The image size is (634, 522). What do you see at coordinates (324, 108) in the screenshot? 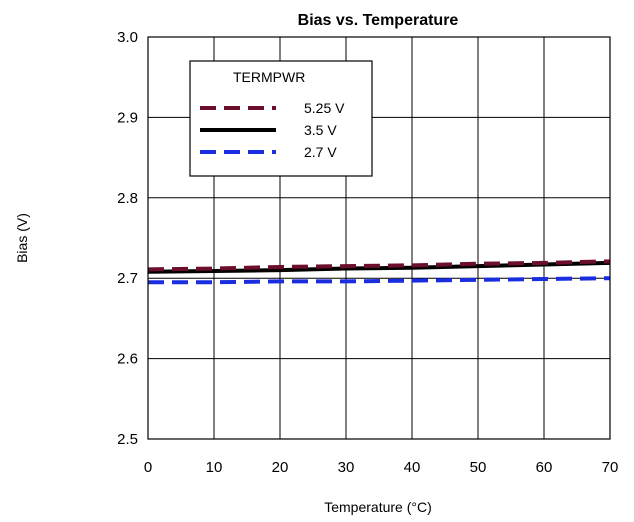
I see `legend-label: 5.25 V` at bounding box center [324, 108].